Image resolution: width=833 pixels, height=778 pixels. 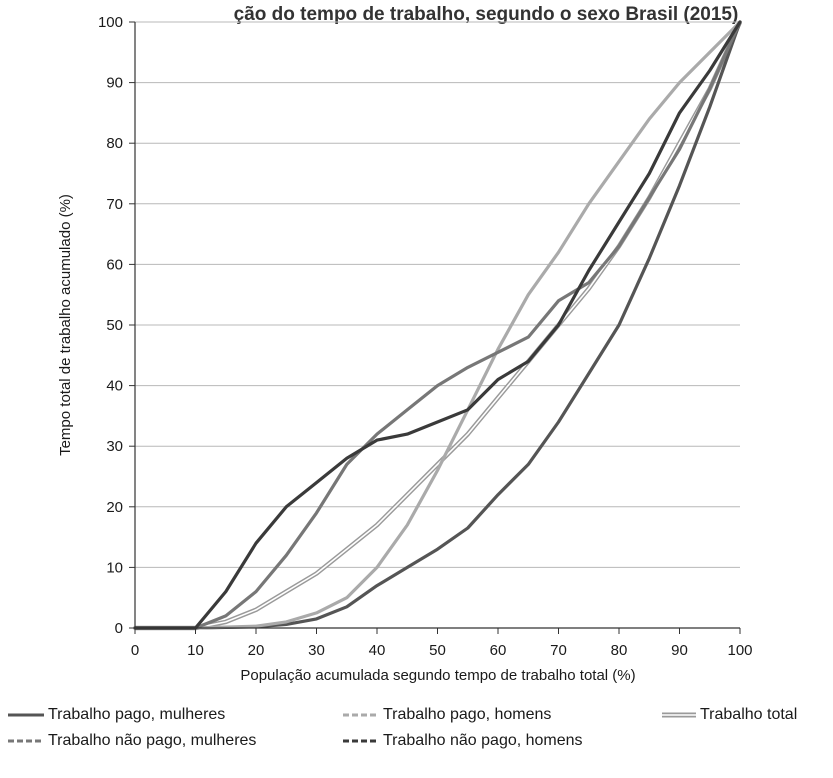 What do you see at coordinates (114, 507) in the screenshot?
I see `y-tick-label-2: 20` at bounding box center [114, 507].